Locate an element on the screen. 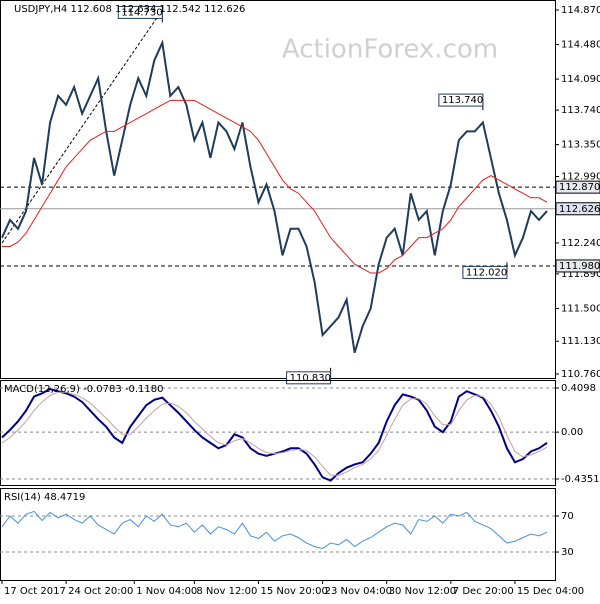  level-label: 111.980 is located at coordinates (579, 266).